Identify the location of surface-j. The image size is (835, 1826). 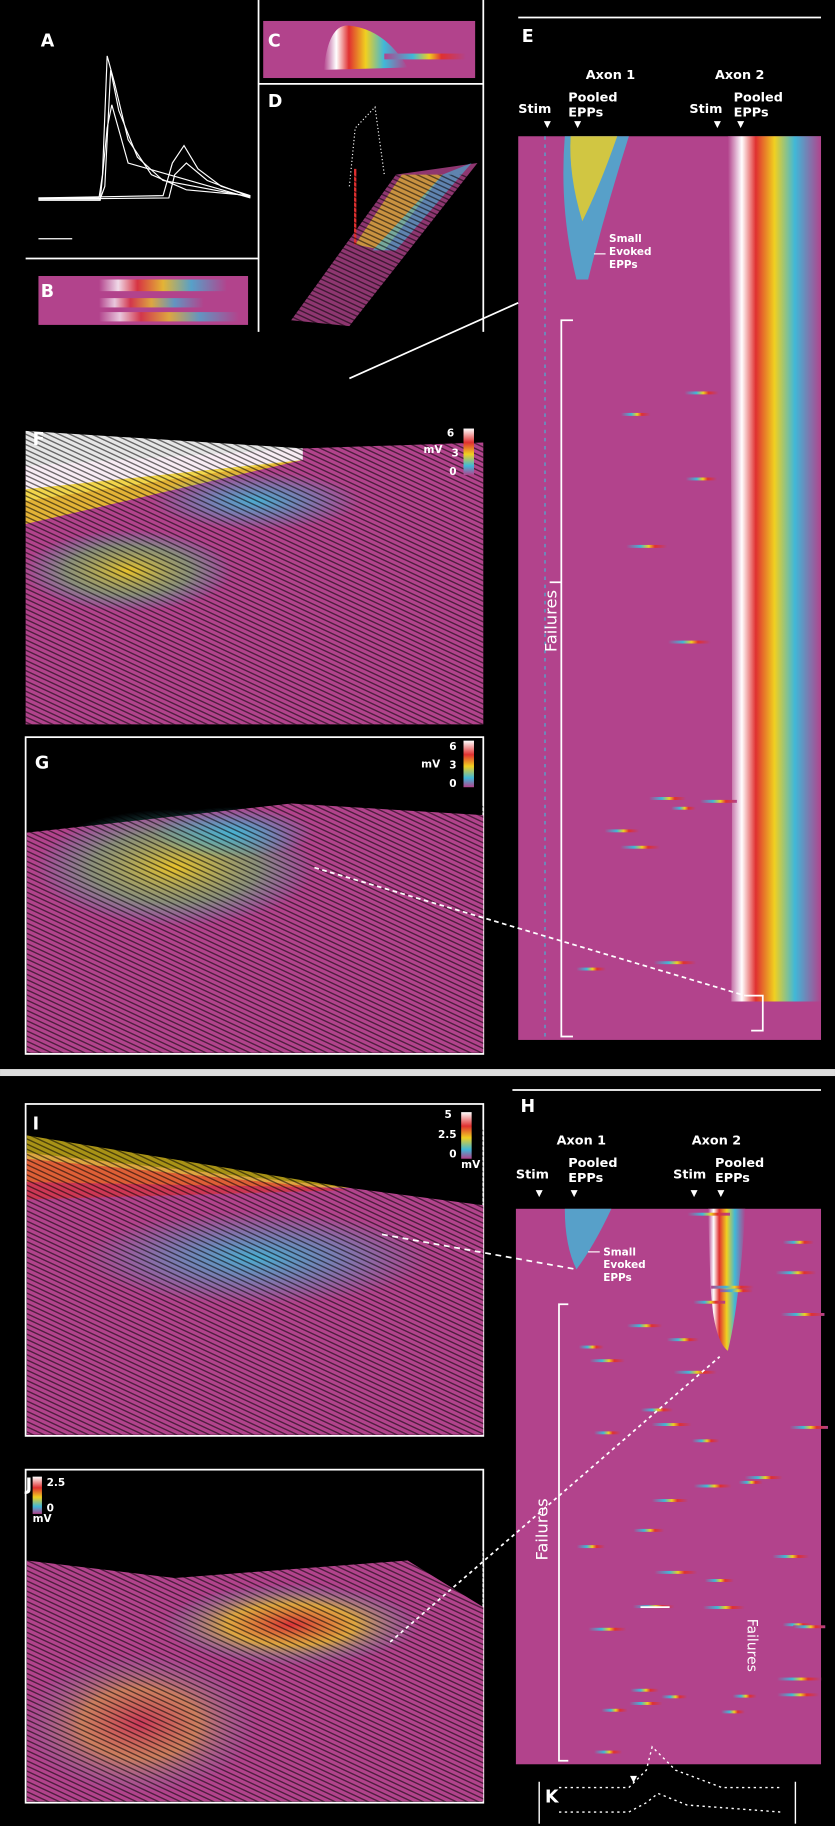
(254, 1636).